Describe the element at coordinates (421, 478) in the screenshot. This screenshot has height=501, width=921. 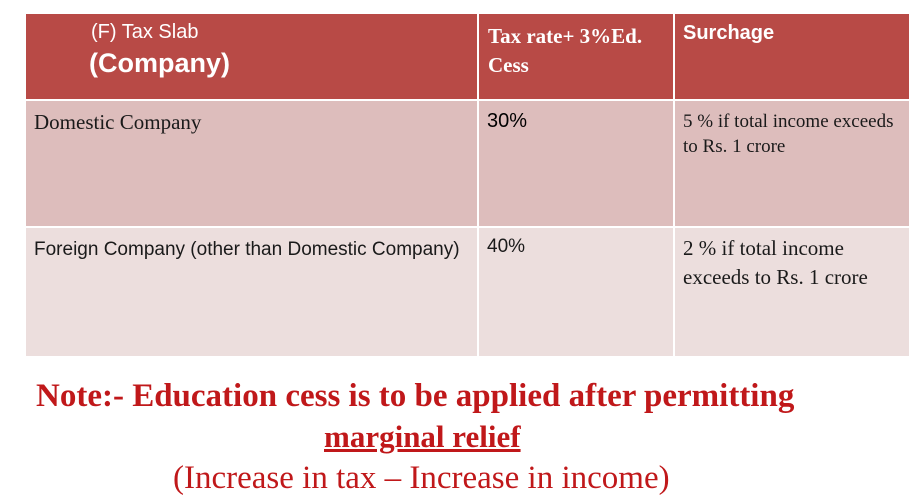
I see `note-formula: (Increase in tax – Increase in income)` at that location.